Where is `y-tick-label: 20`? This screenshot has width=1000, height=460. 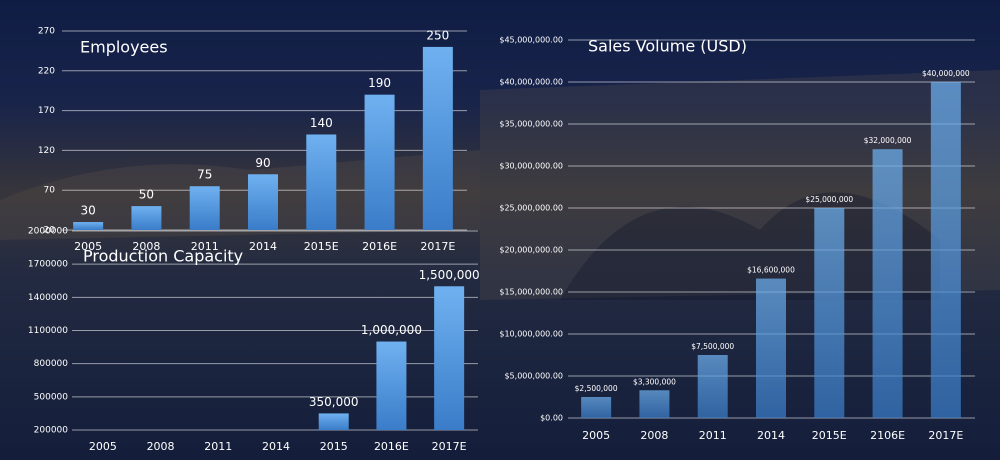
y-tick-label: 20 is located at coordinates (50, 231).